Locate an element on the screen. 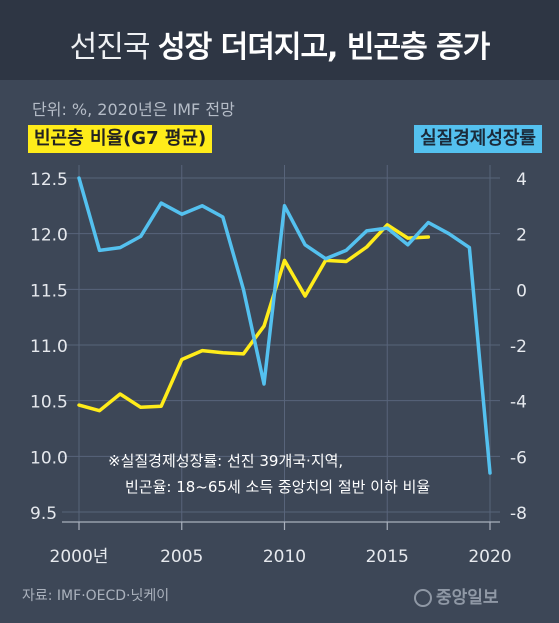 The image size is (559, 623). right-tick-label: 4 is located at coordinates (521, 180).